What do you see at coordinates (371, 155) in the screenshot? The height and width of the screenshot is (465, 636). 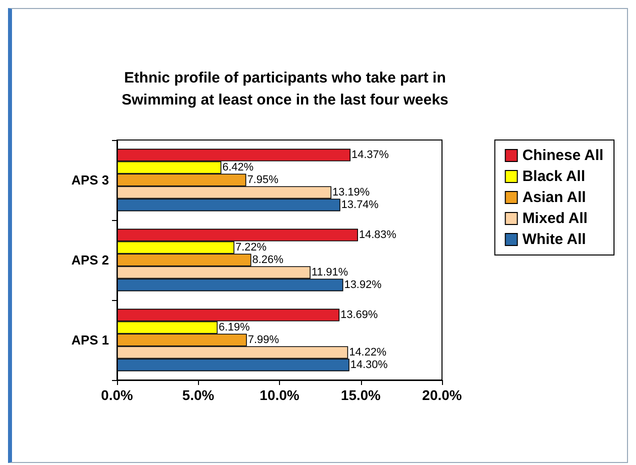 I see `data-label: 14.37%` at bounding box center [371, 155].